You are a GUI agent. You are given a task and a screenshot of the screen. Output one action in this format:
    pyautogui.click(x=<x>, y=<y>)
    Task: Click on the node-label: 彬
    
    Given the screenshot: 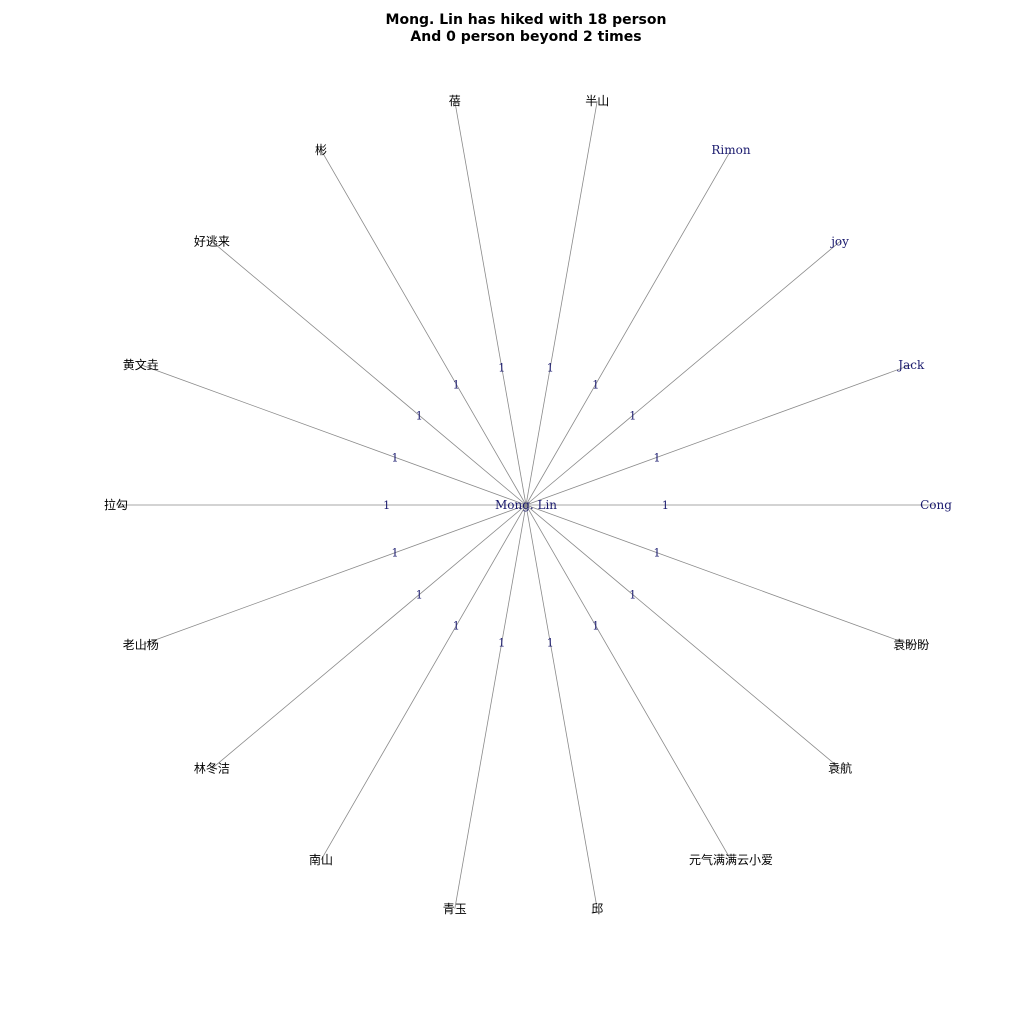 What is the action you would take?
    pyautogui.click(x=321, y=150)
    